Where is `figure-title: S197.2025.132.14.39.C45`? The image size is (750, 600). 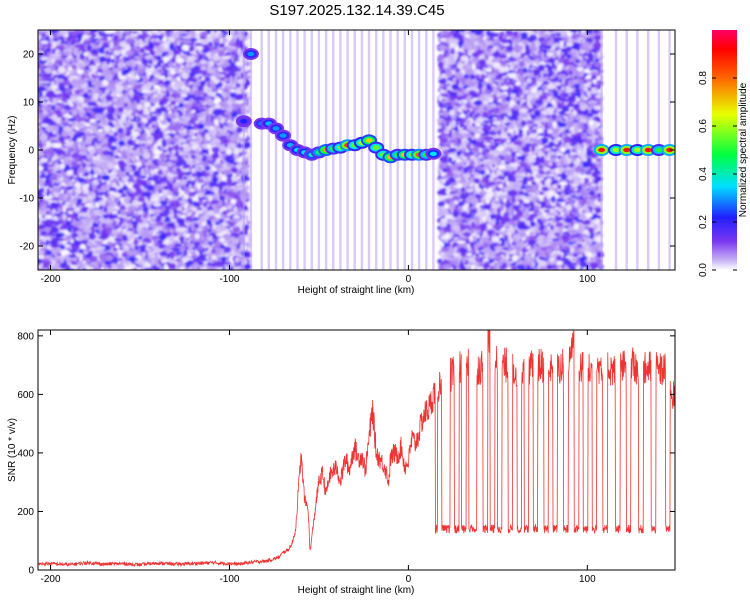
figure-title: S197.2025.132.14.39.C45 is located at coordinates (356, 10).